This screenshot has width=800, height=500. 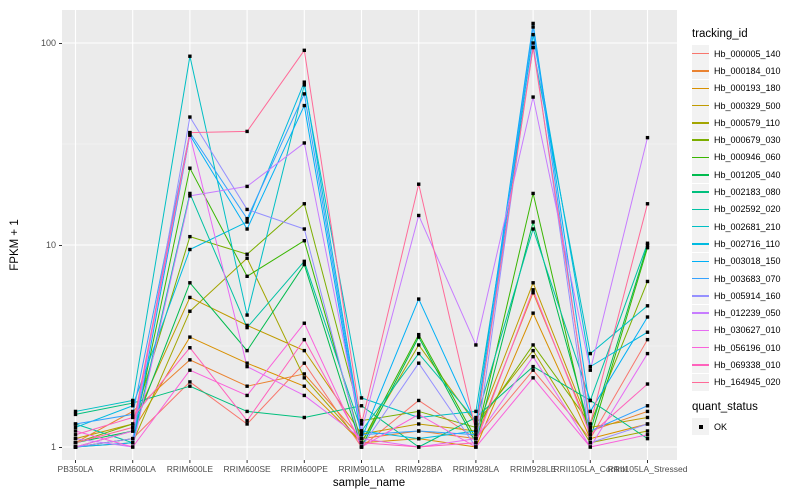 I want to click on legend-item: Hb_003018_150, so click(x=745, y=261).